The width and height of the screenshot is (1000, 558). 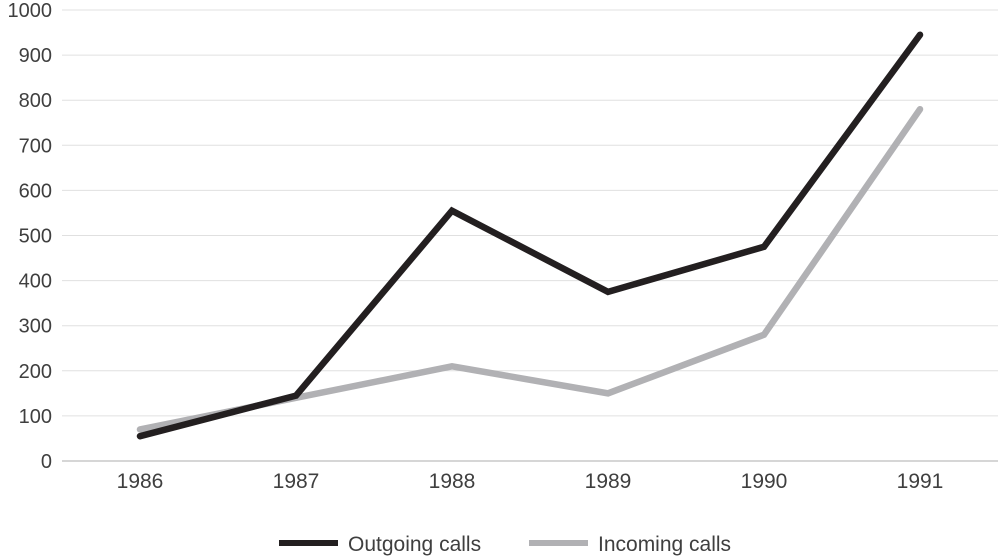 I want to click on y-tick-label: 400, so click(x=35, y=282).